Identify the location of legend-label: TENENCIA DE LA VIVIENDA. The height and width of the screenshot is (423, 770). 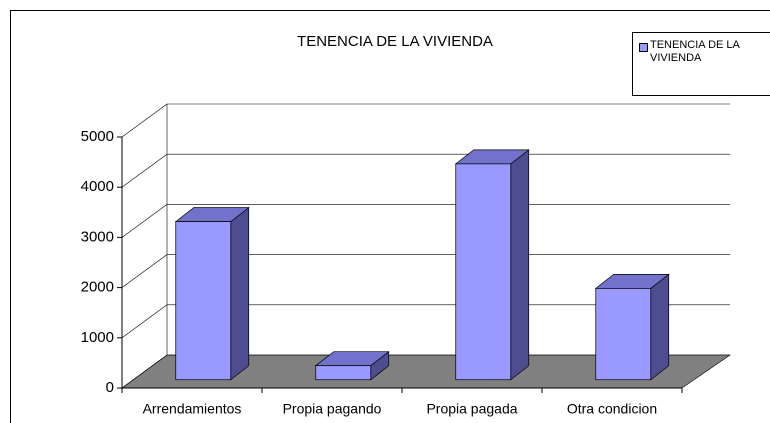
(695, 51).